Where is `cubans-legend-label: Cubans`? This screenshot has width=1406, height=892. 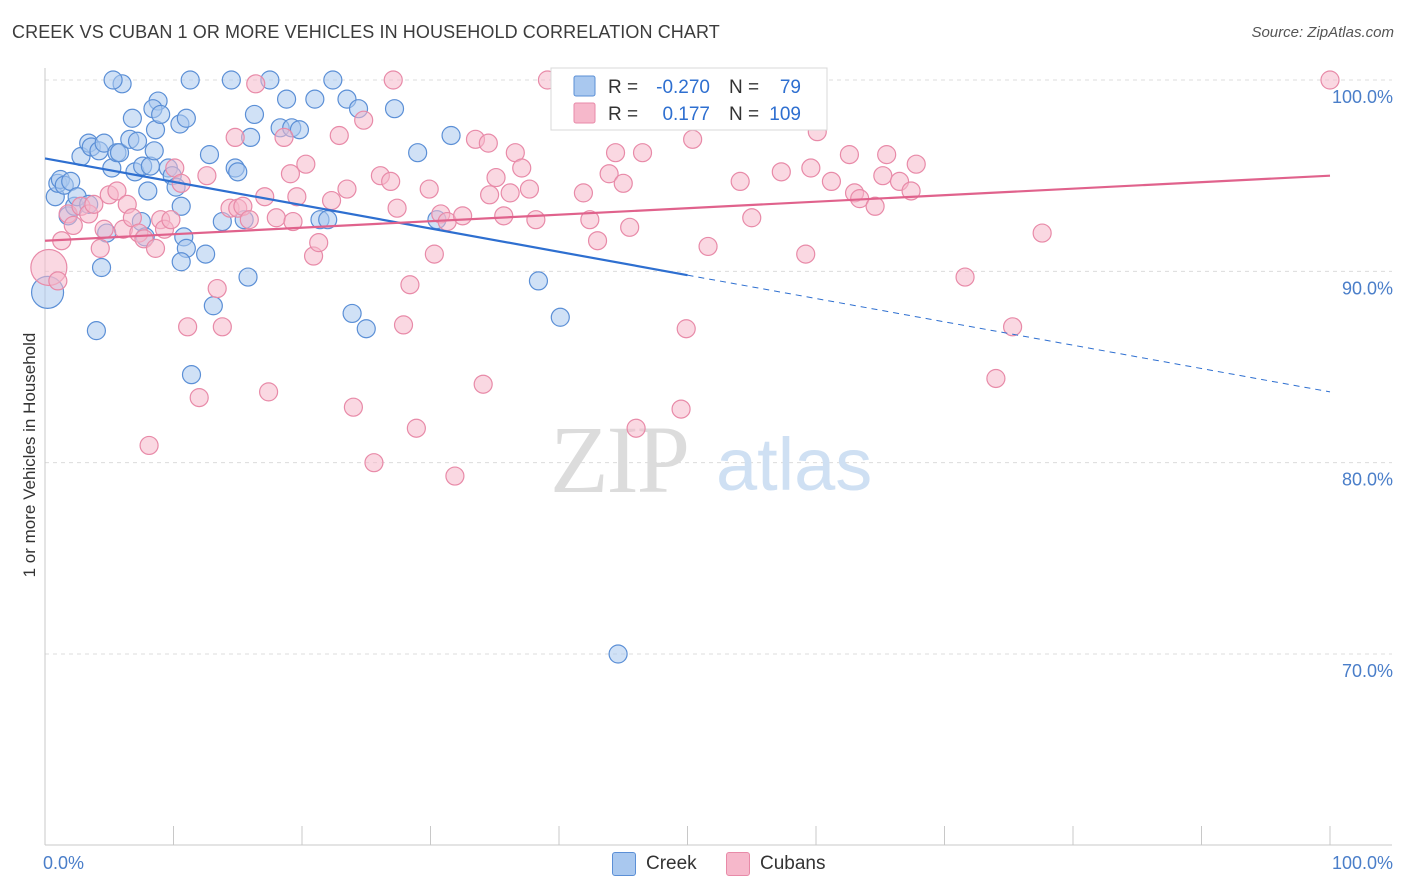 cubans-legend-label: Cubans is located at coordinates (793, 863).